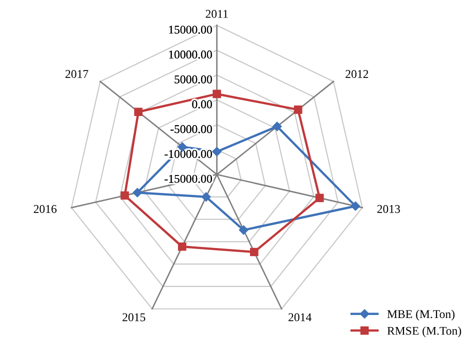 The height and width of the screenshot is (349, 474). What do you see at coordinates (188, 178) in the screenshot?
I see `y-tick-label: -15000.00` at bounding box center [188, 178].